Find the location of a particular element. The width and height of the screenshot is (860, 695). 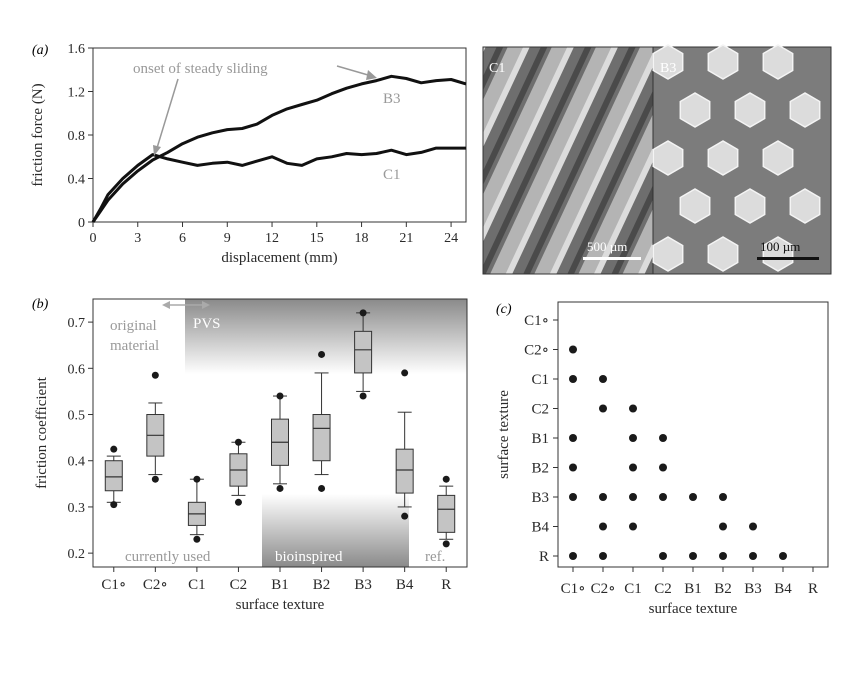

chart-c-xtick-label: B4 is located at coordinates (783, 589).